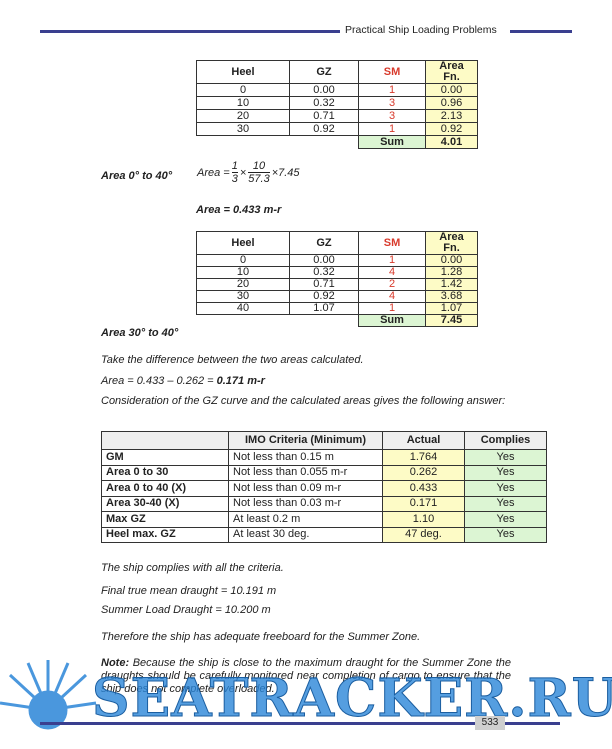 Image resolution: width=612 pixels, height=749 pixels. I want to click on row: 30 0.92 4 3.68, so click(337, 296).